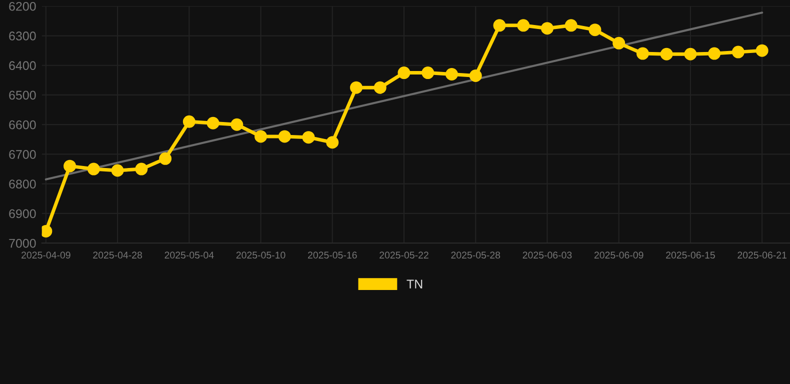 The image size is (790, 384). I want to click on x-tick-label: 2025-05-10, so click(261, 255).